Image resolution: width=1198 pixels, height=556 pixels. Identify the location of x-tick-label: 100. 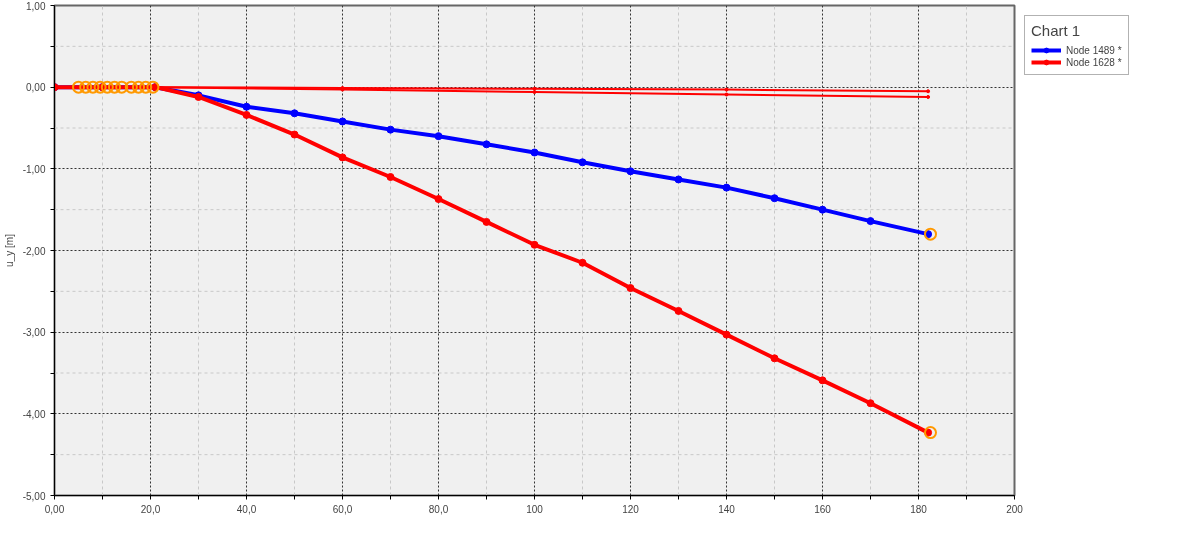
(535, 509).